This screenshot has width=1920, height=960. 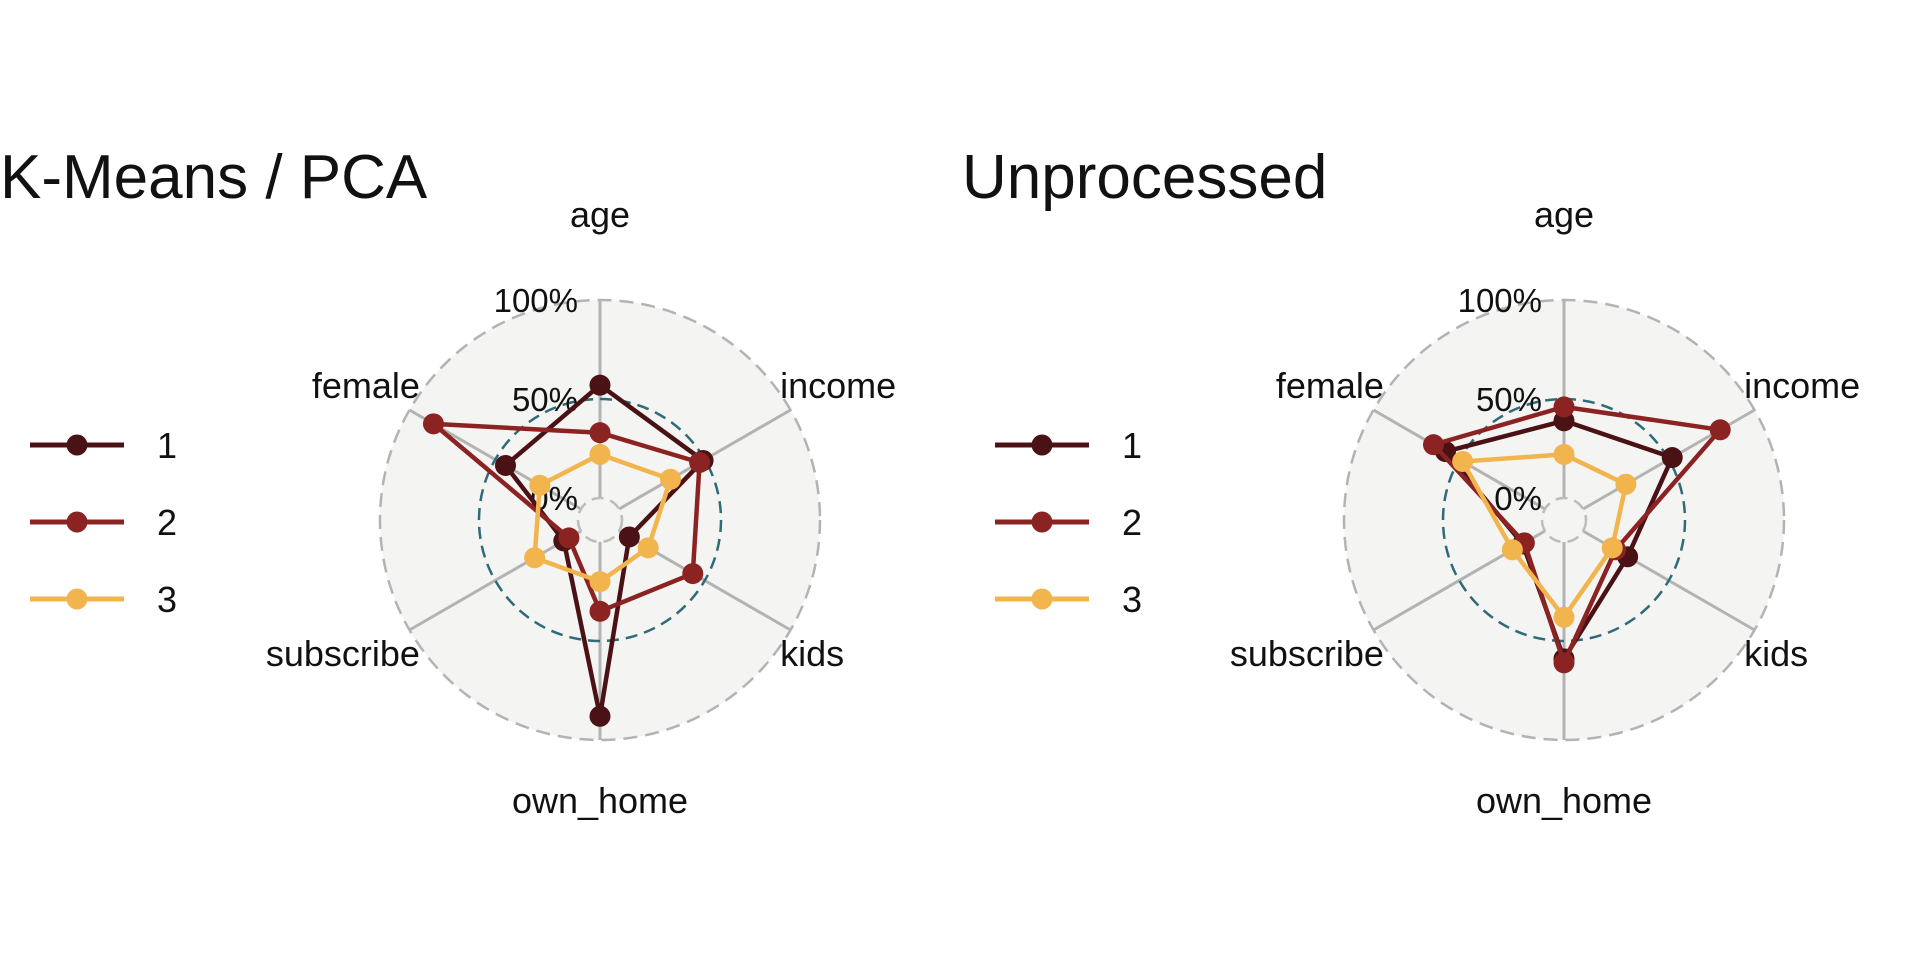 What do you see at coordinates (1672, 458) in the screenshot?
I see `data-point-series-1-income` at bounding box center [1672, 458].